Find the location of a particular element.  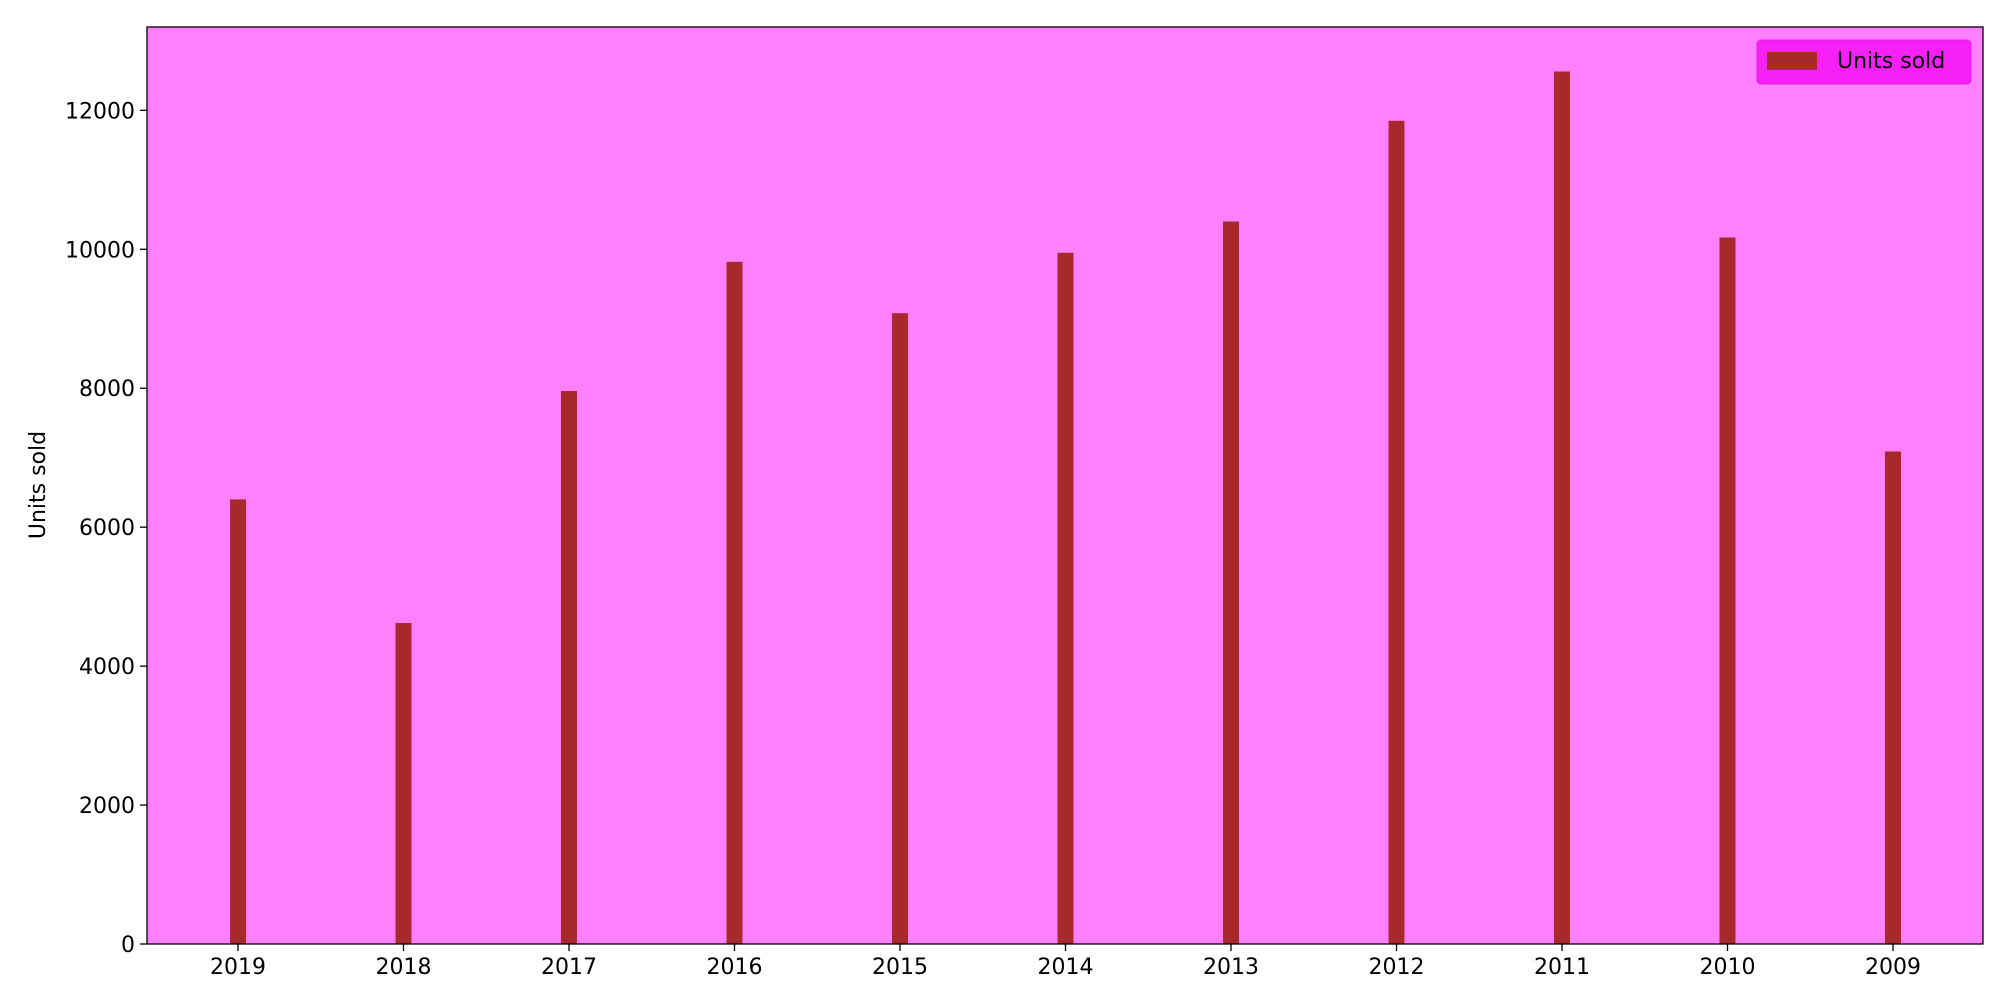

bar-2018 is located at coordinates (403, 783).